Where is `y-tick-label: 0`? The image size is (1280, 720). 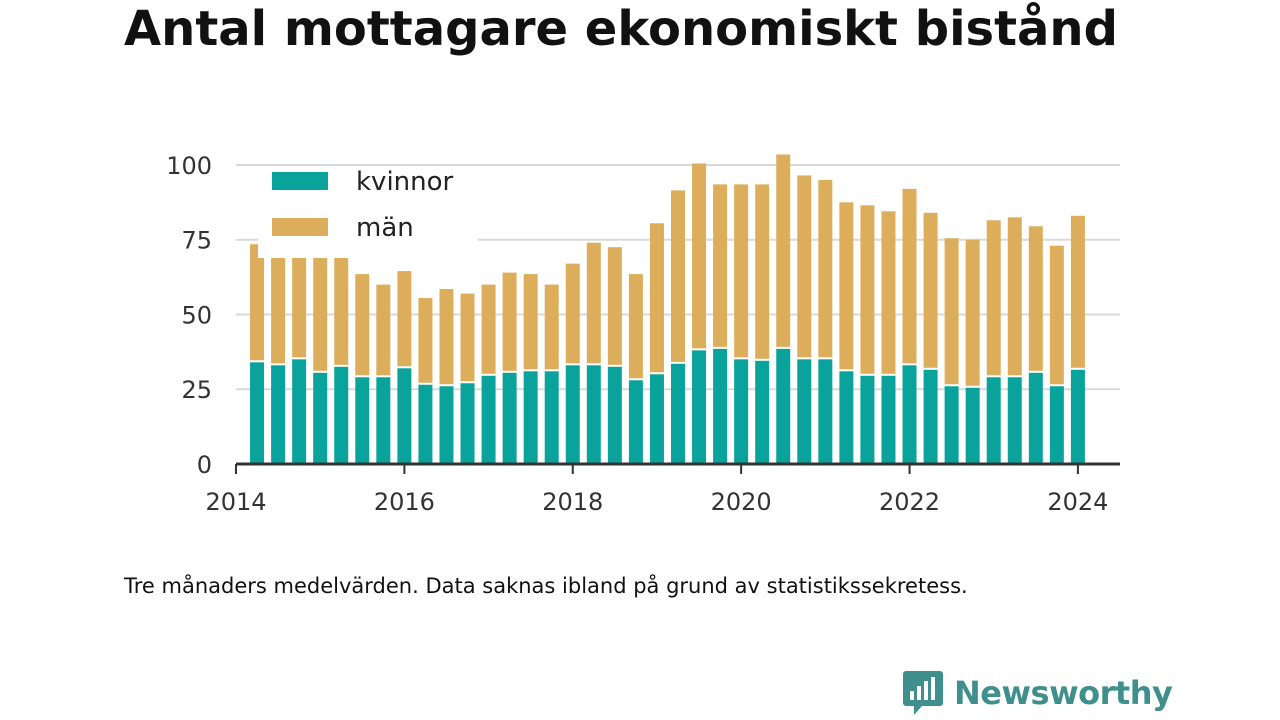 y-tick-label: 0 is located at coordinates (204, 465).